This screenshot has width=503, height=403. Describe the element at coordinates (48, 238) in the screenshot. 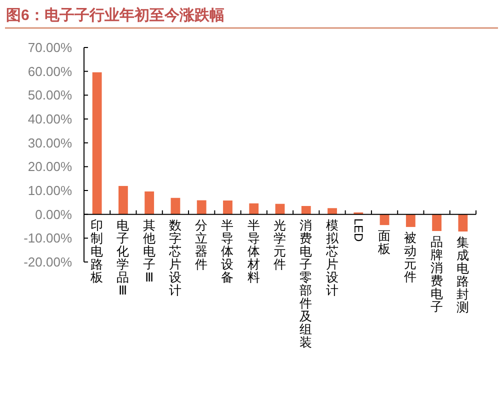

I see `y-tick-label: -10.00%` at that location.